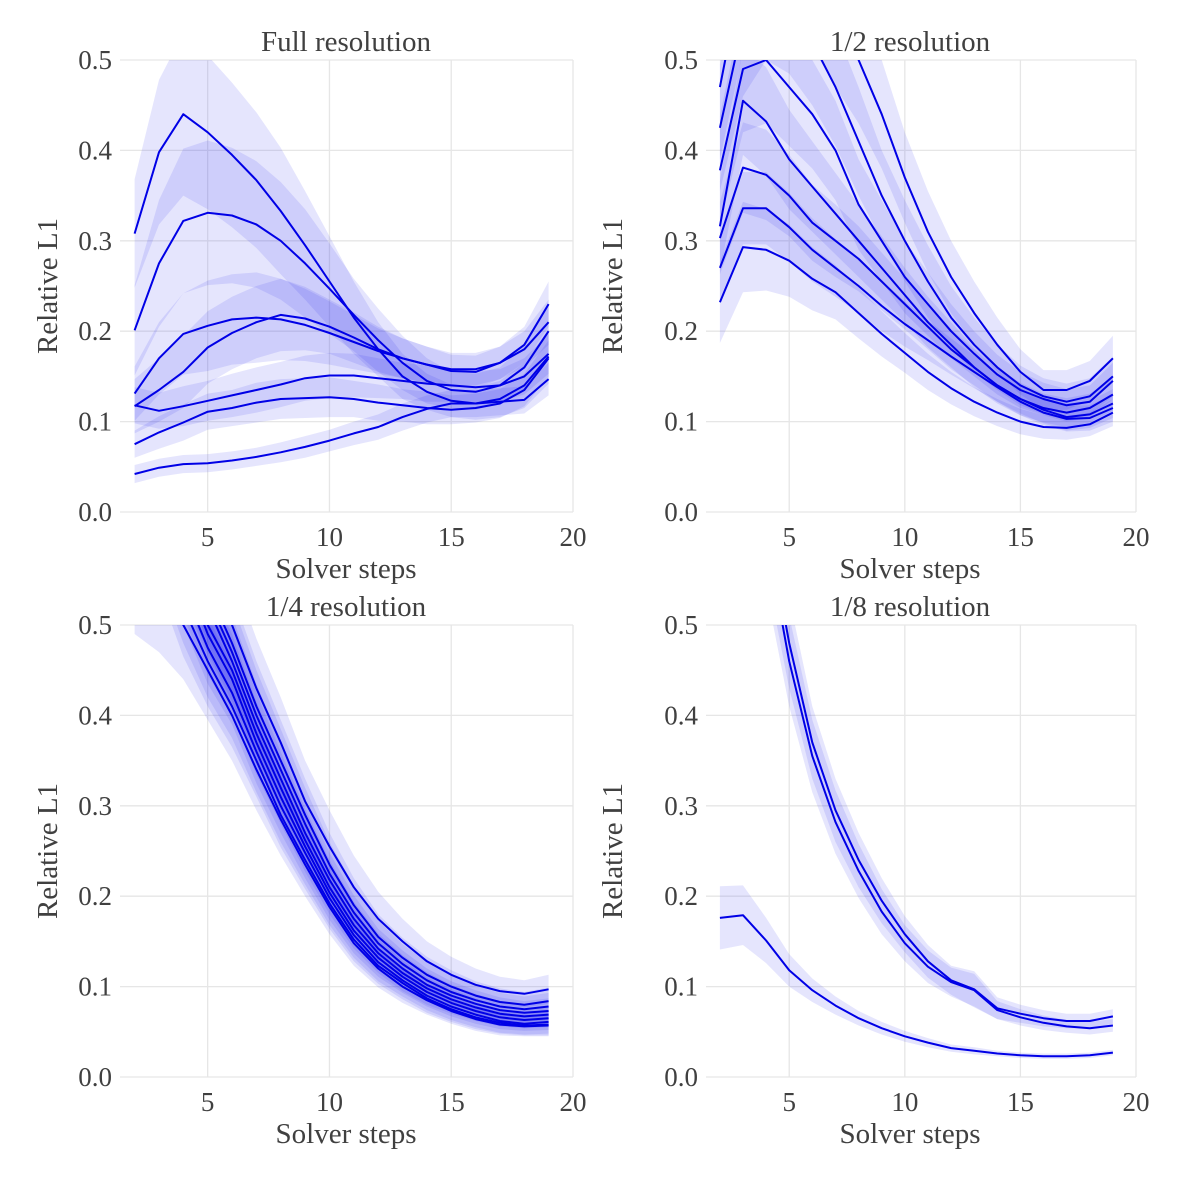 The image size is (1196, 1196). I want to click on confidence-band-s6, so click(916, 302).